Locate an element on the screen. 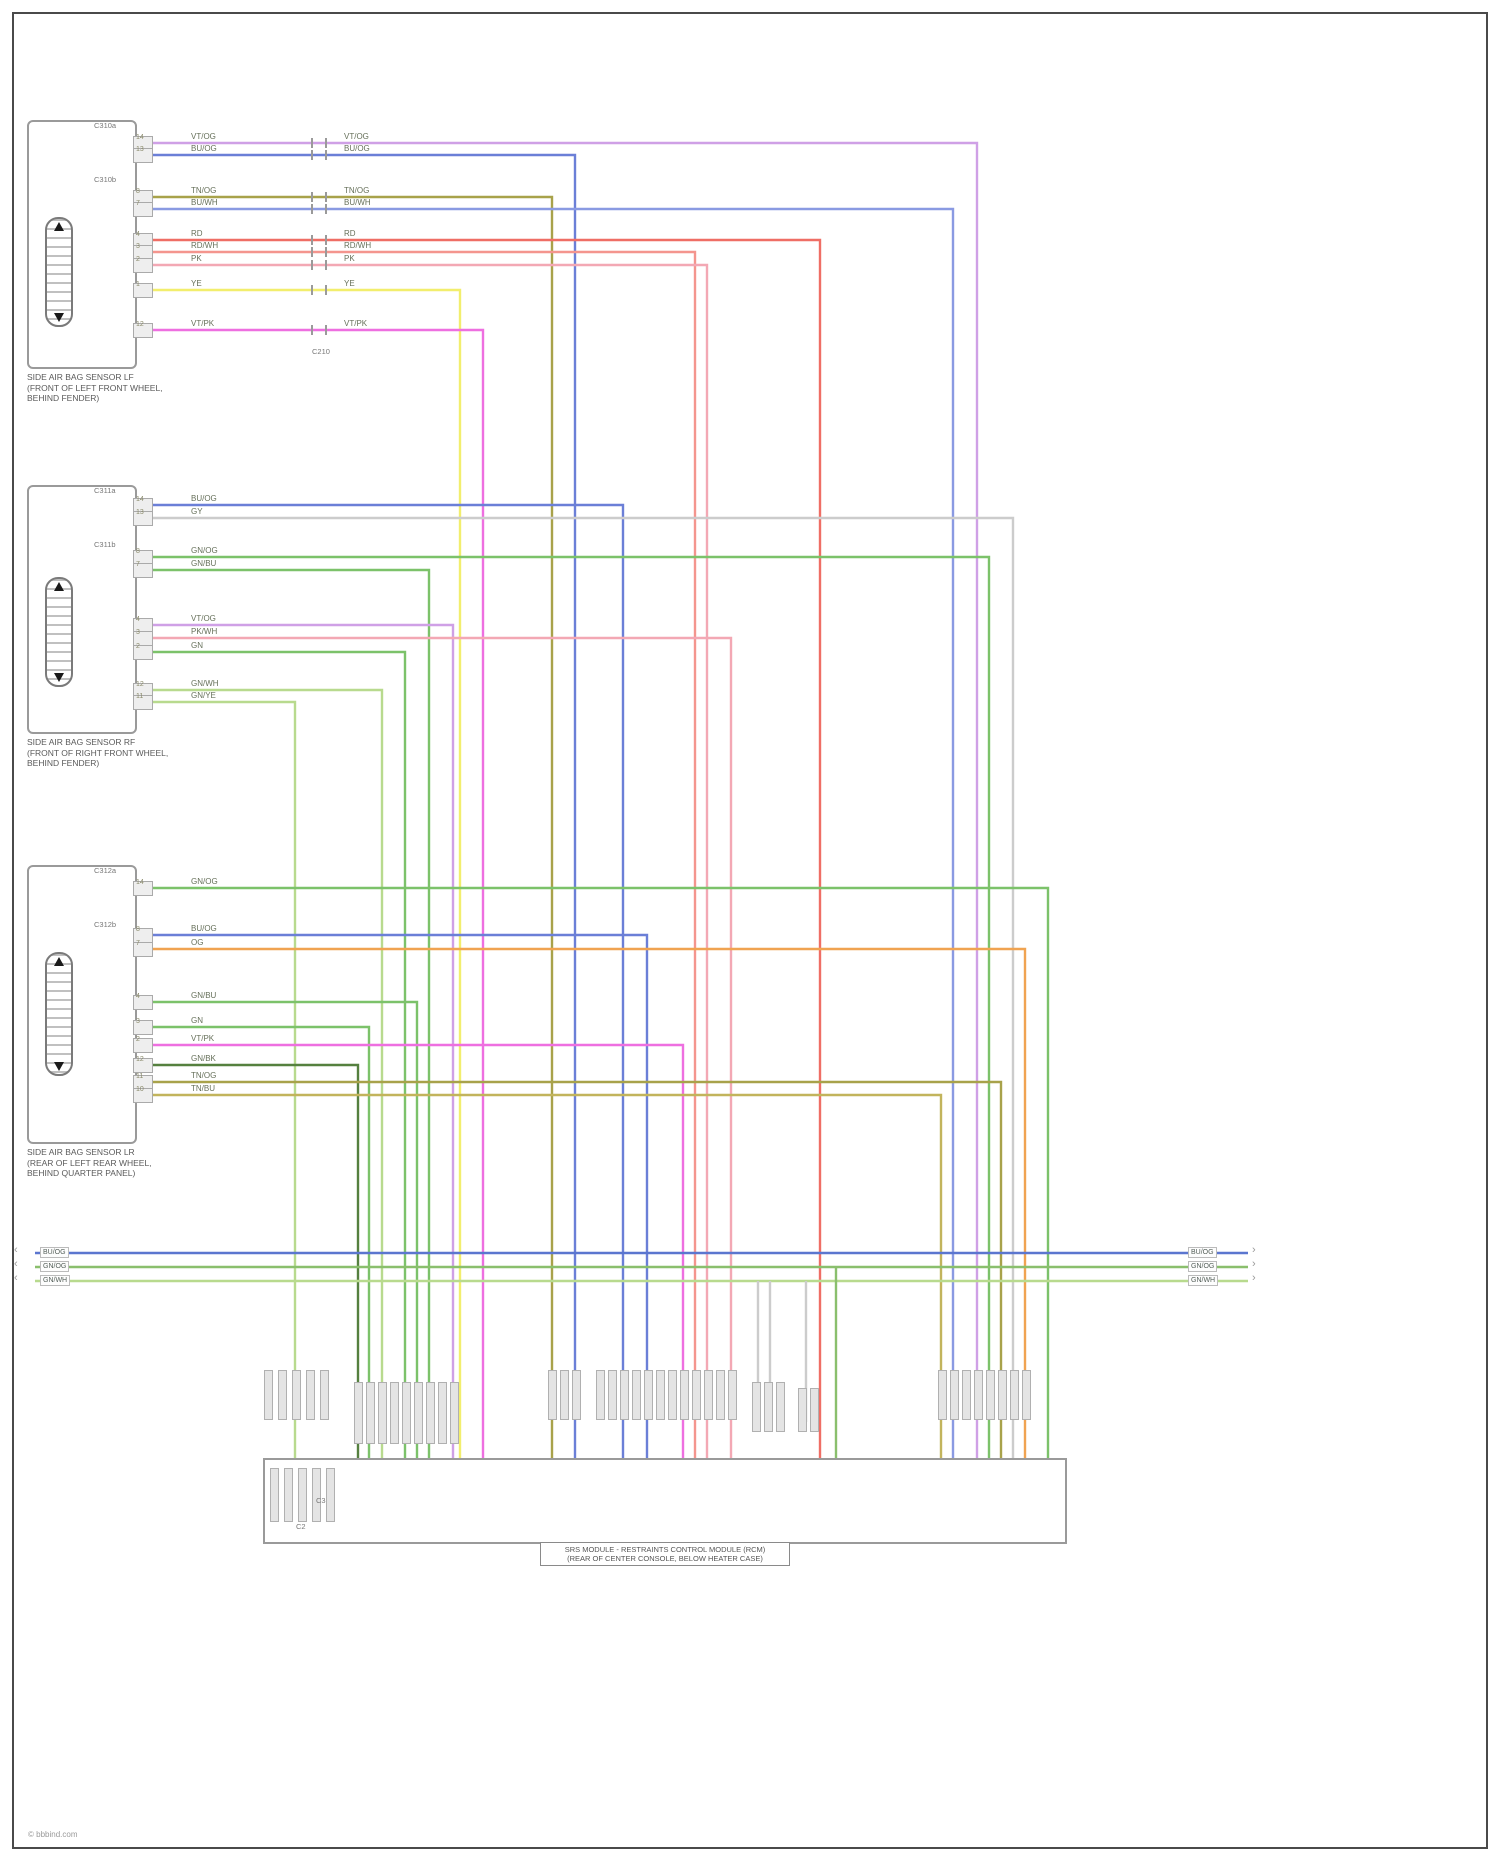 This screenshot has width=1500, height=1861. wire-code-label: BU/WH is located at coordinates (357, 202).